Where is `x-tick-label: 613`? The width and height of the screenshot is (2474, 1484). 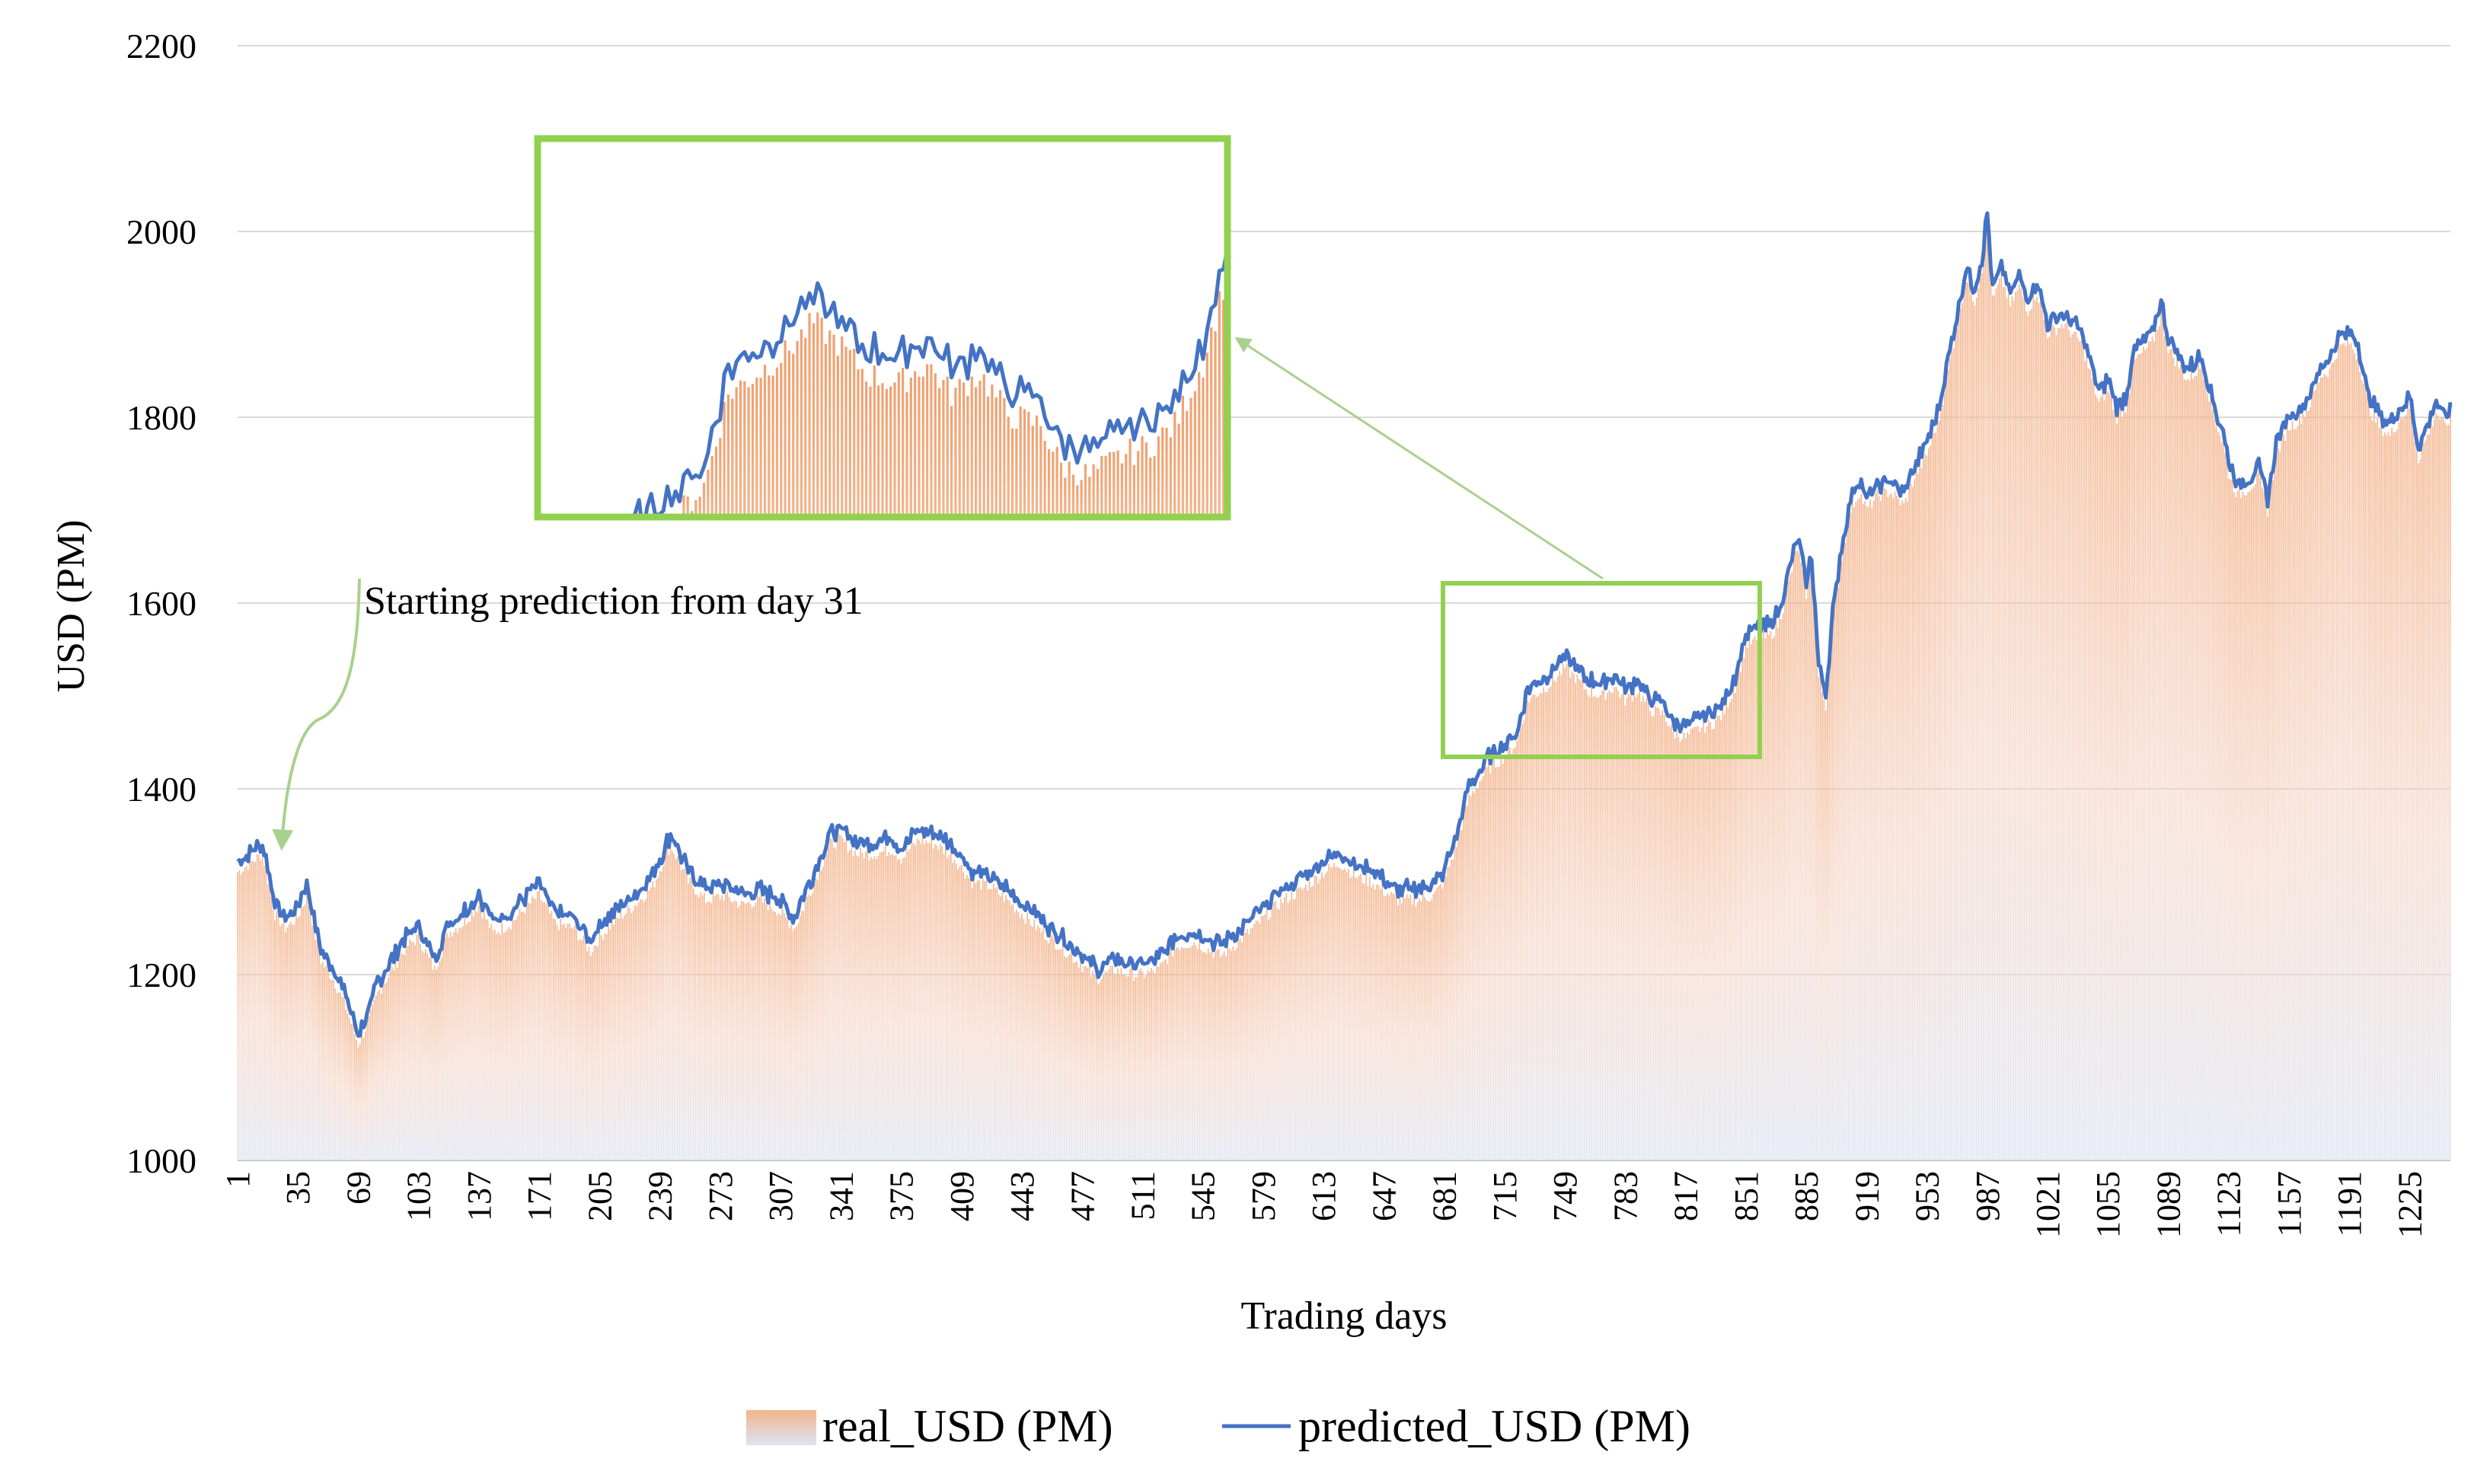
x-tick-label: 613 is located at coordinates (1323, 1196).